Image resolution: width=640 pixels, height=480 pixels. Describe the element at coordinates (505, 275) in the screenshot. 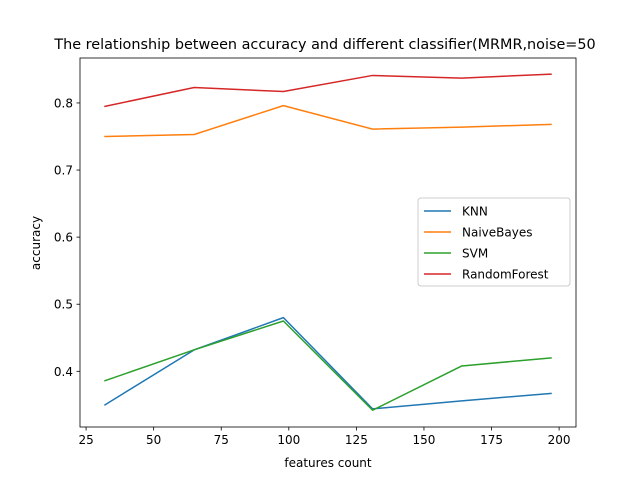

I see `legend-label-randomforest: RandomForest` at that location.